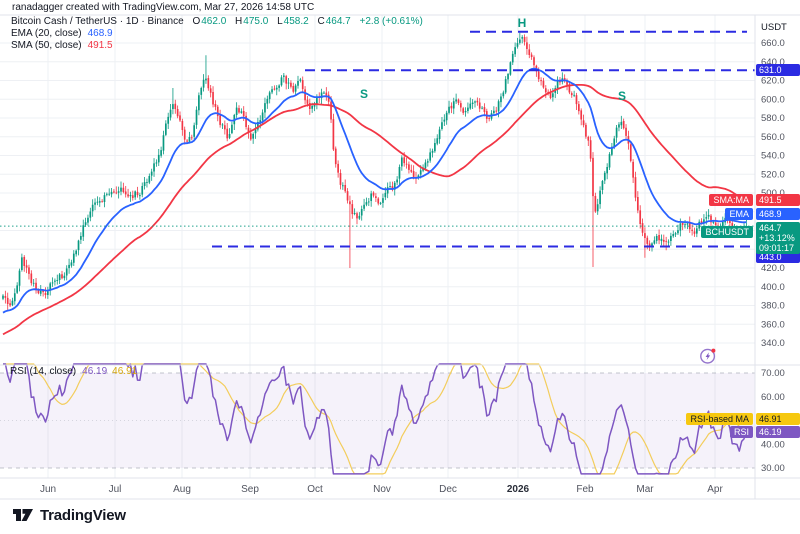 The width and height of the screenshot is (800, 534). Describe the element at coordinates (214, 21) in the screenshot. I see `open-value: 462.0` at that location.